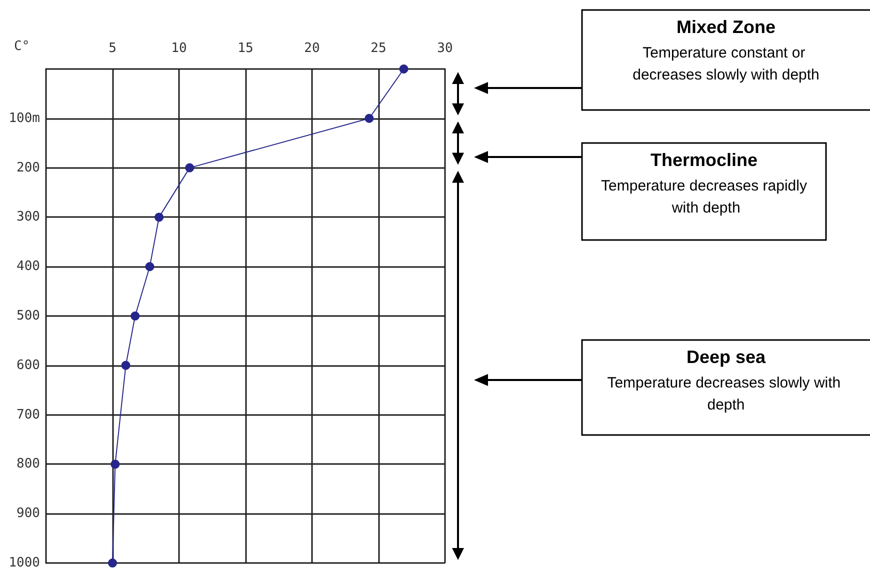 The image size is (870, 575). What do you see at coordinates (704, 160) in the screenshot?
I see `text: Thermocline` at bounding box center [704, 160].